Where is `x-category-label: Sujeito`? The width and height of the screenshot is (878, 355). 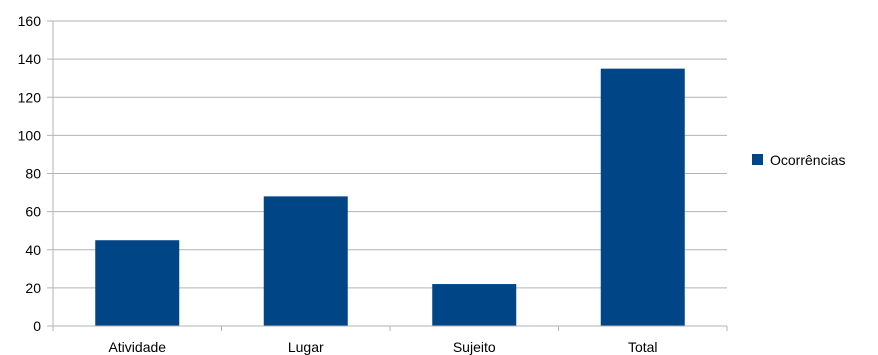
x-category-label: Sujeito is located at coordinates (474, 347).